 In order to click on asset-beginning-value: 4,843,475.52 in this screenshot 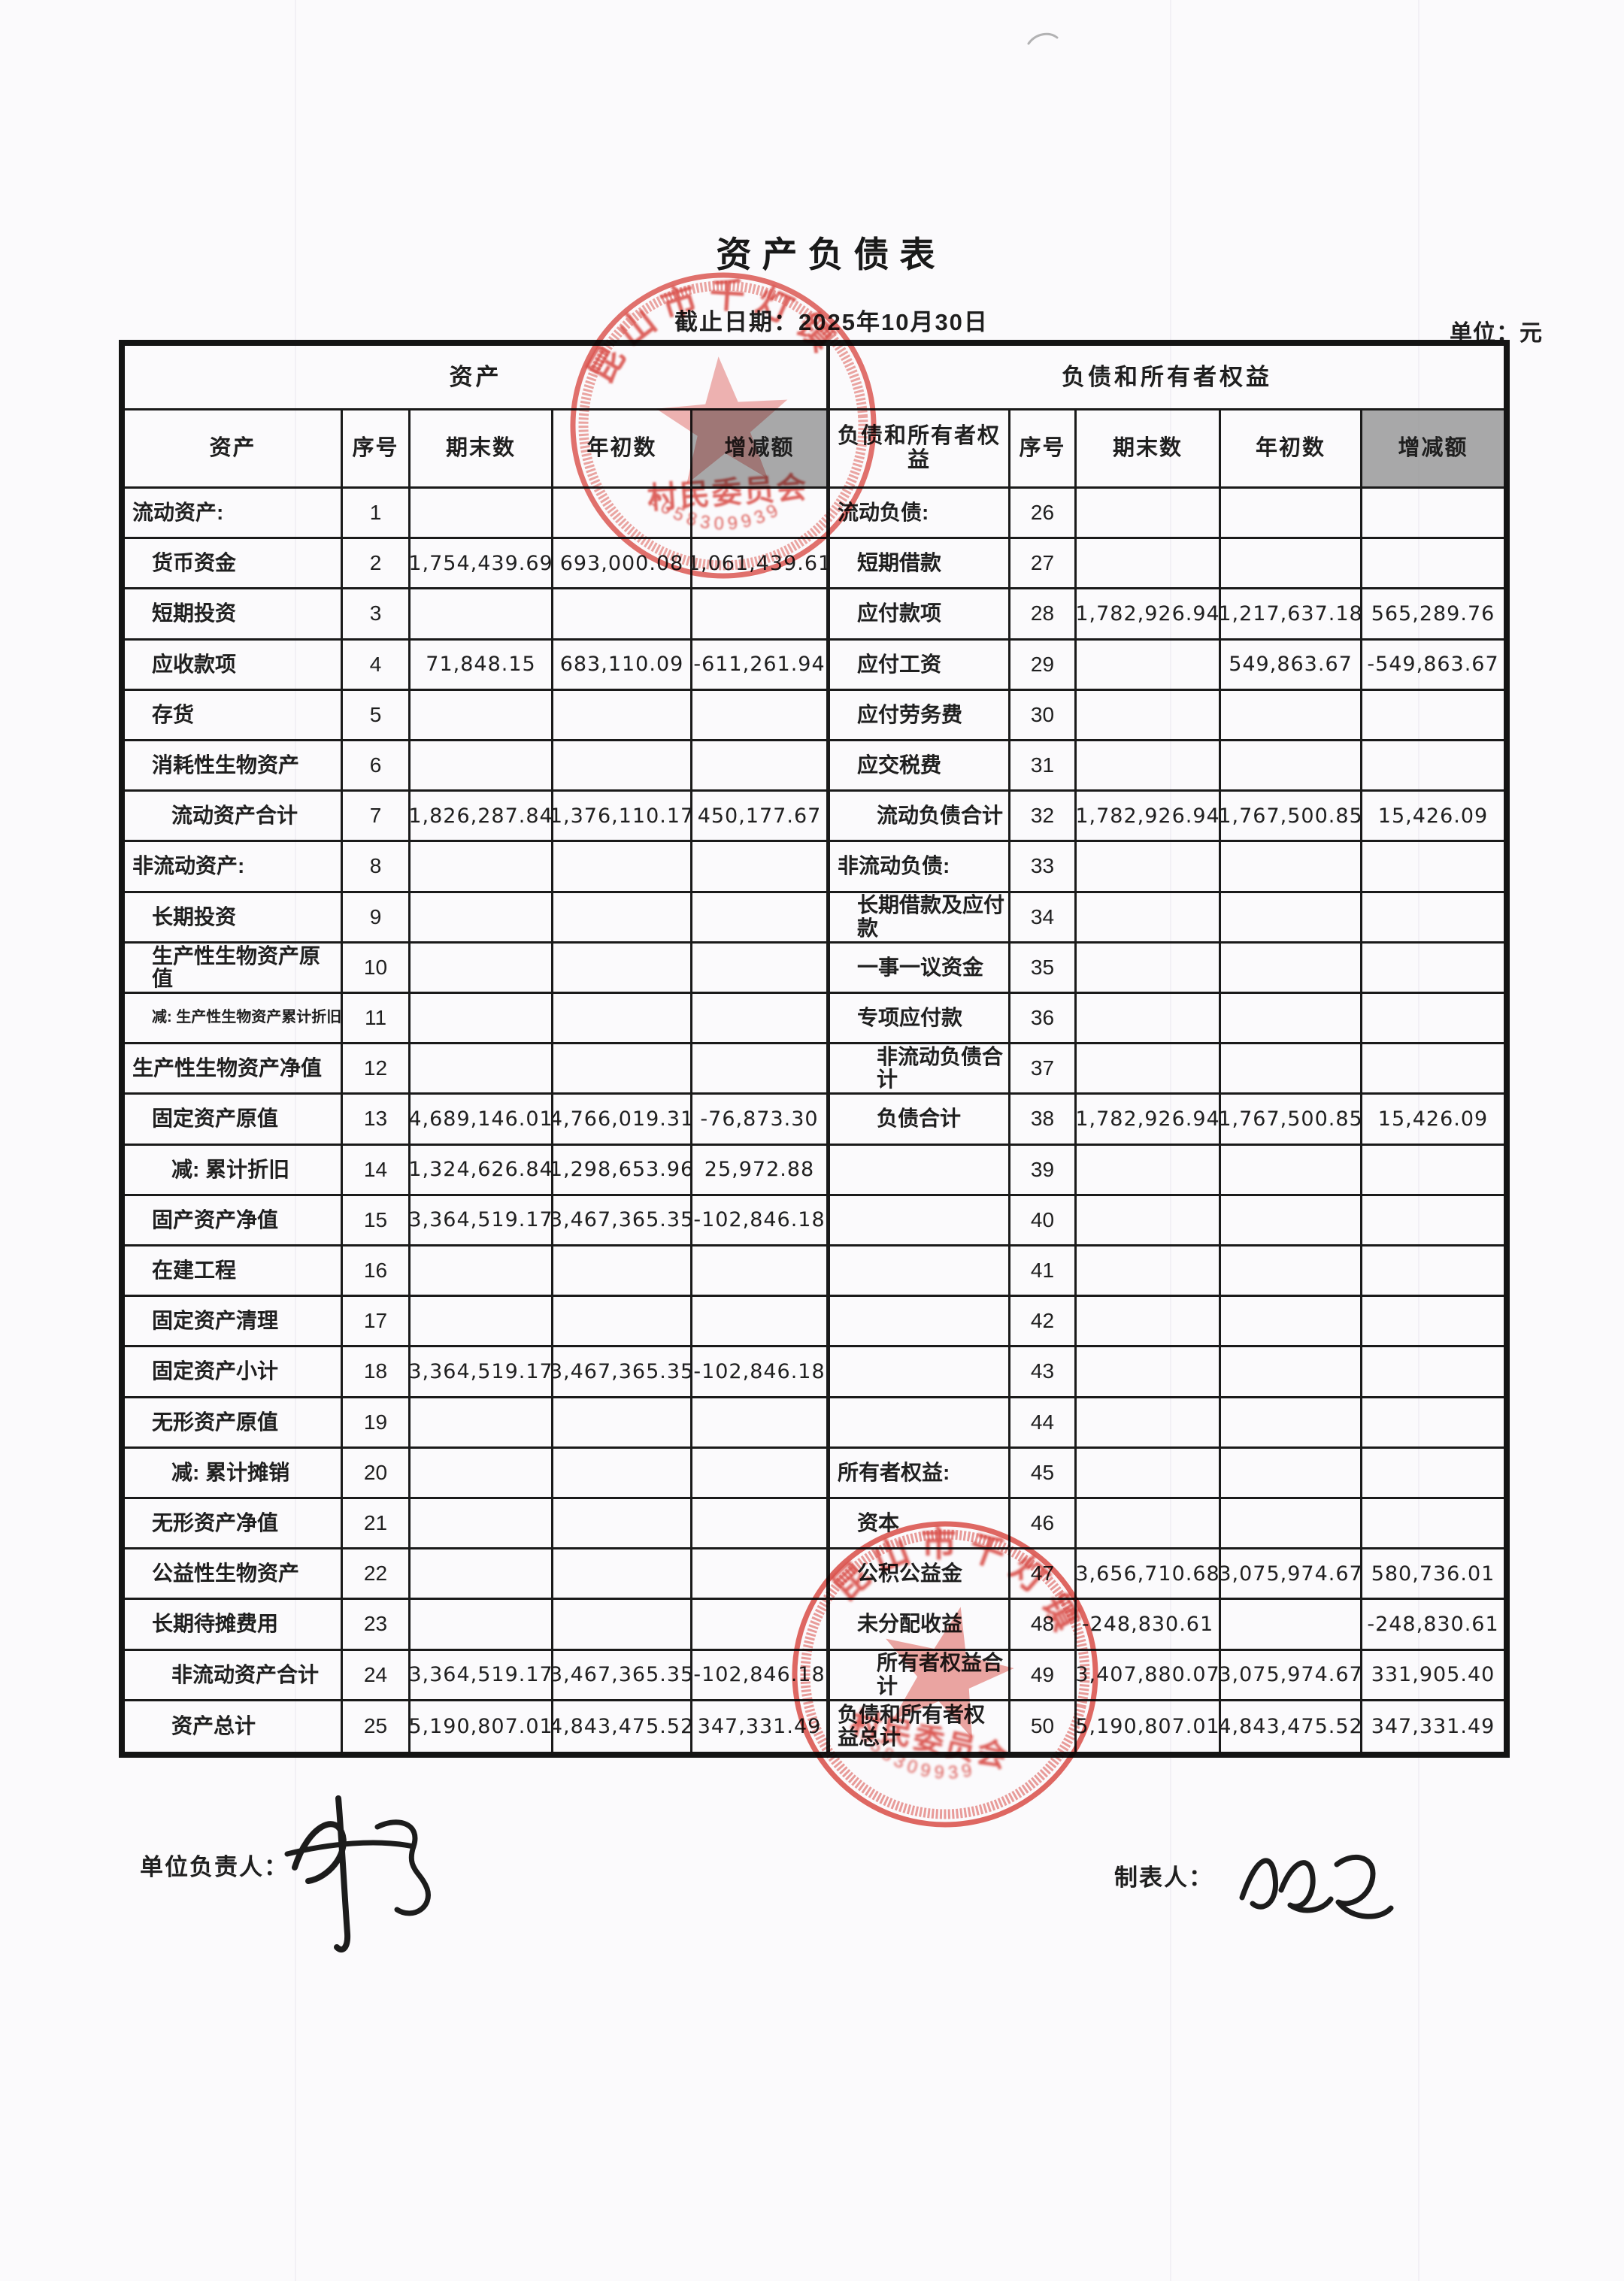, I will do `click(622, 1726)`.